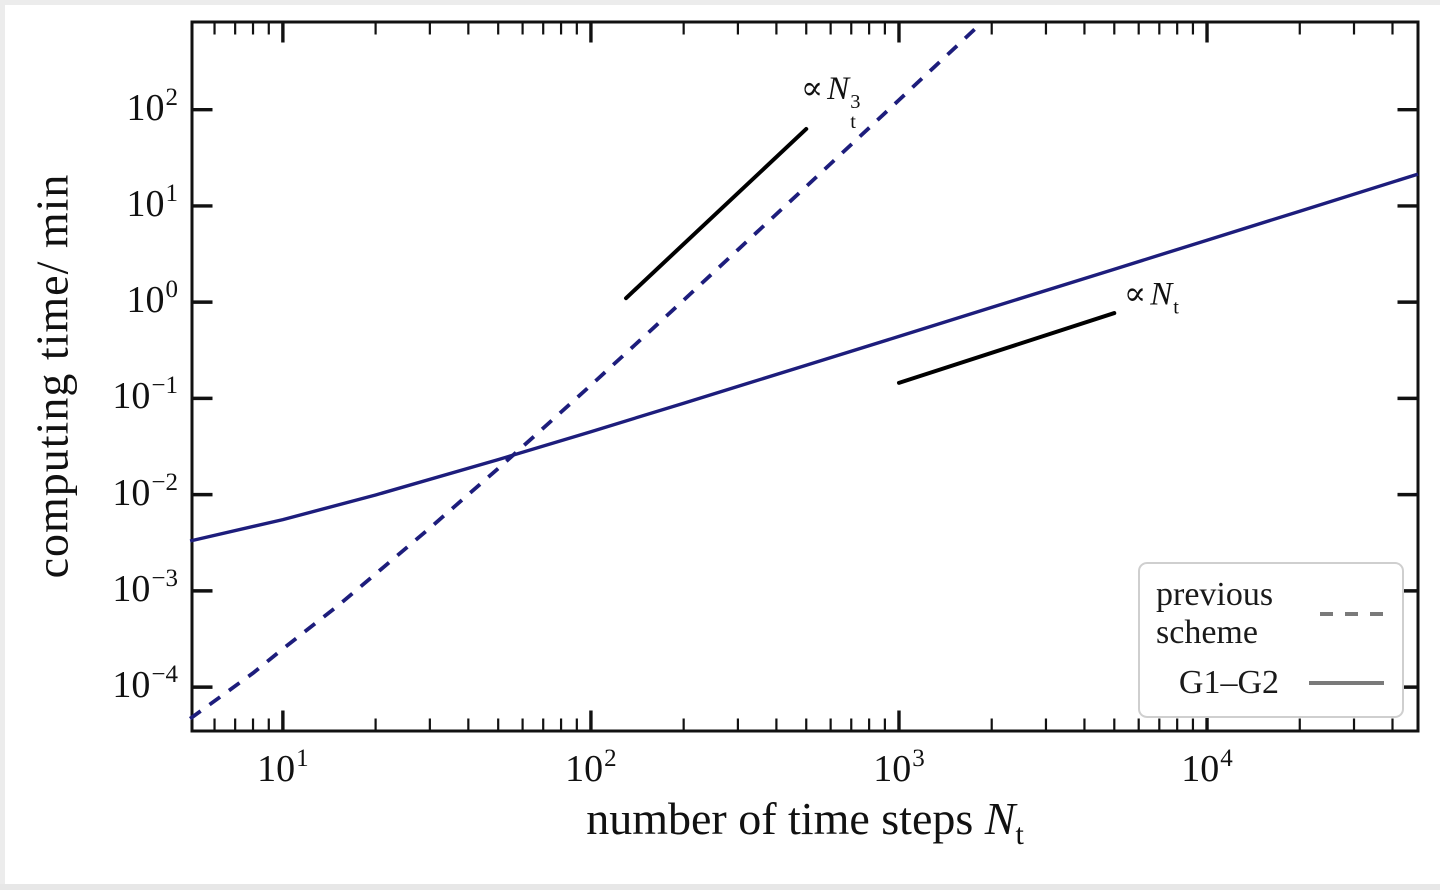  I want to click on legend-label: previous scheme, so click(1238, 614).